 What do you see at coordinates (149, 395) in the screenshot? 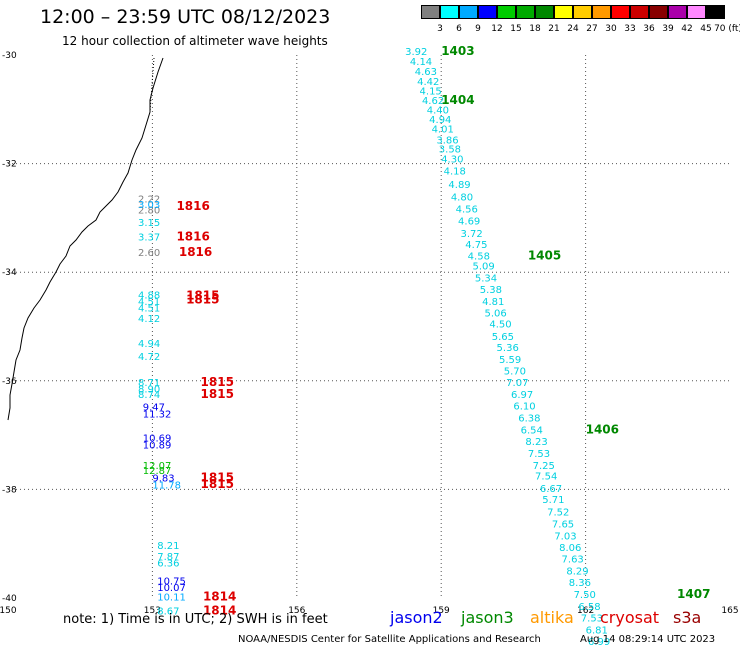
I see `wave-height-value: 8.74` at bounding box center [149, 395].